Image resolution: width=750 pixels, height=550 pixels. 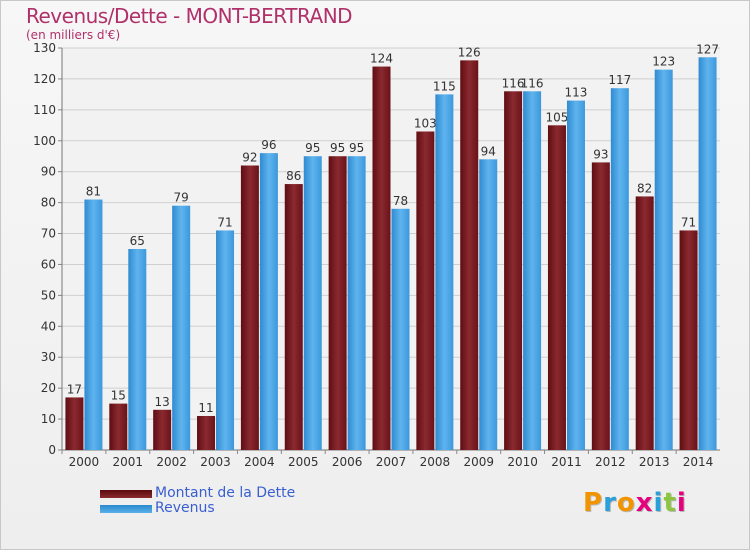 I want to click on y-tick-label: 130, so click(x=44, y=48).